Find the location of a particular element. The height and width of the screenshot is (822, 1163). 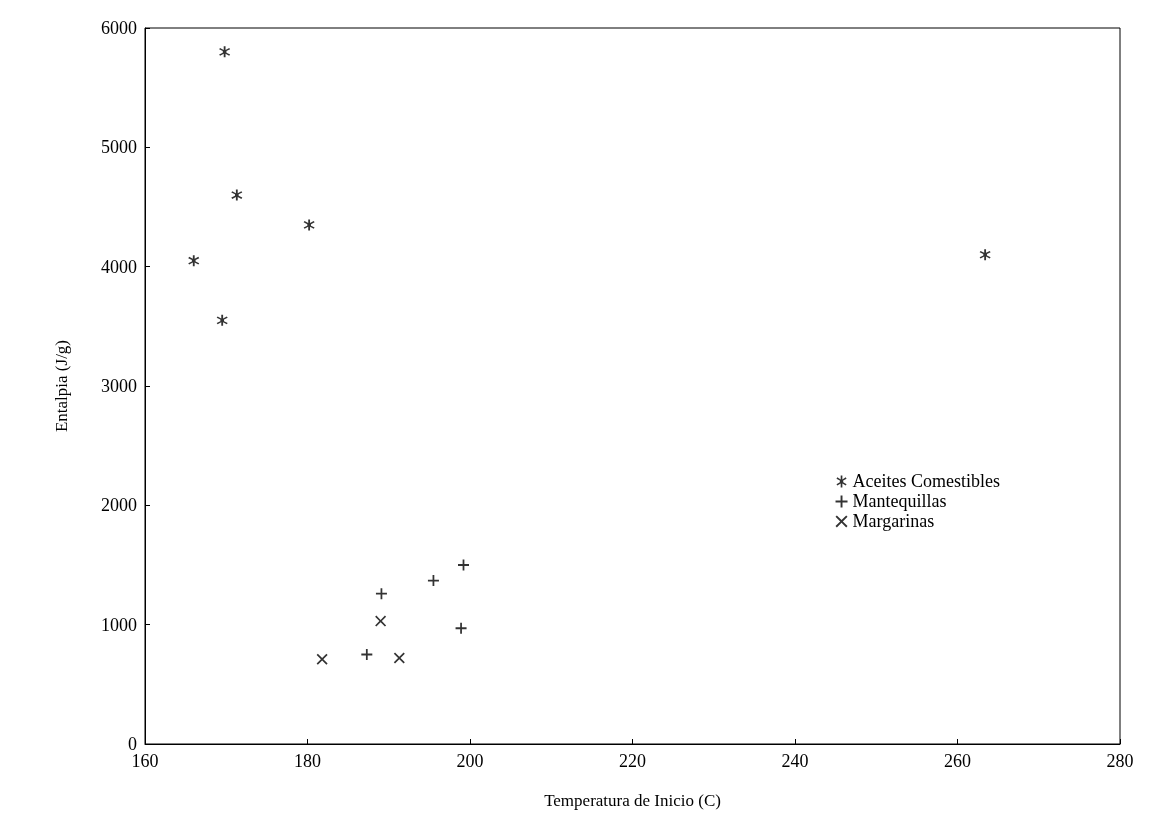

x-axis-title: Temperatura de Inicio (C) is located at coordinates (632, 800).